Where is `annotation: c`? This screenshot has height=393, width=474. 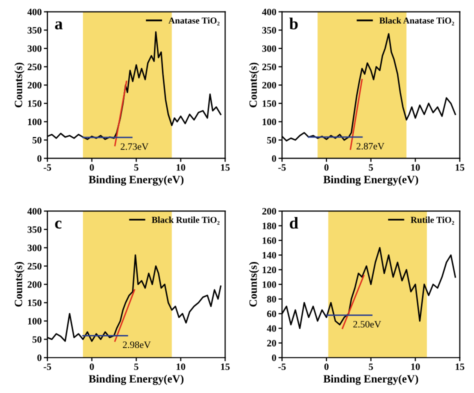 annotation: c is located at coordinates (58, 224).